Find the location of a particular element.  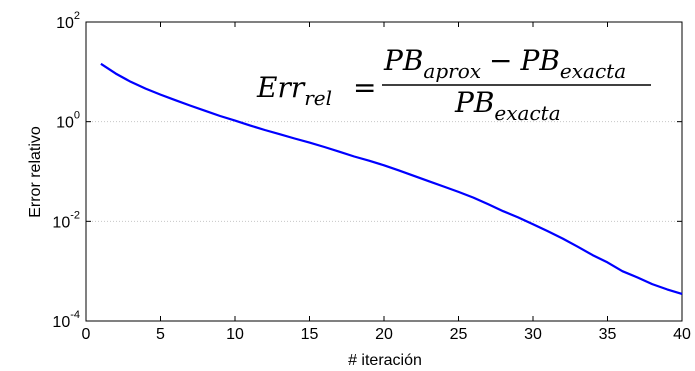

x-axis-title: # iteración is located at coordinates (385, 360).